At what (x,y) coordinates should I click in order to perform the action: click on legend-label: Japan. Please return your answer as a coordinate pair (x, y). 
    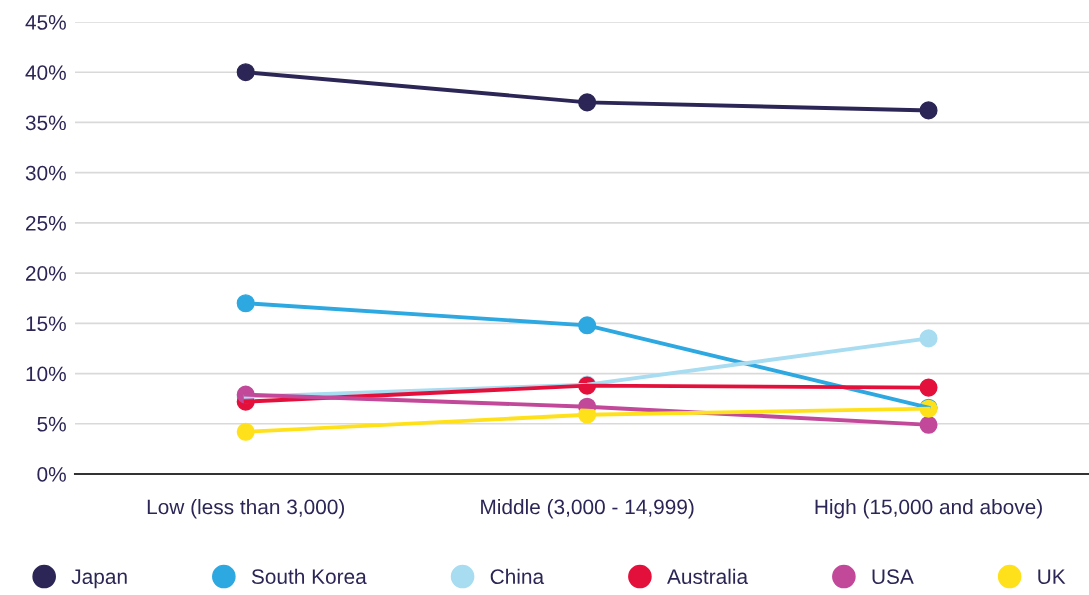
    Looking at the image, I should click on (99, 579).